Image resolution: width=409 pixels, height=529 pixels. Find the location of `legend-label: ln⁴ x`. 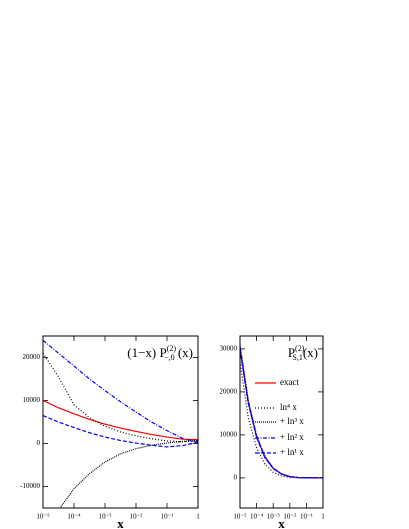

legend-label: ln⁴ x is located at coordinates (288, 407).